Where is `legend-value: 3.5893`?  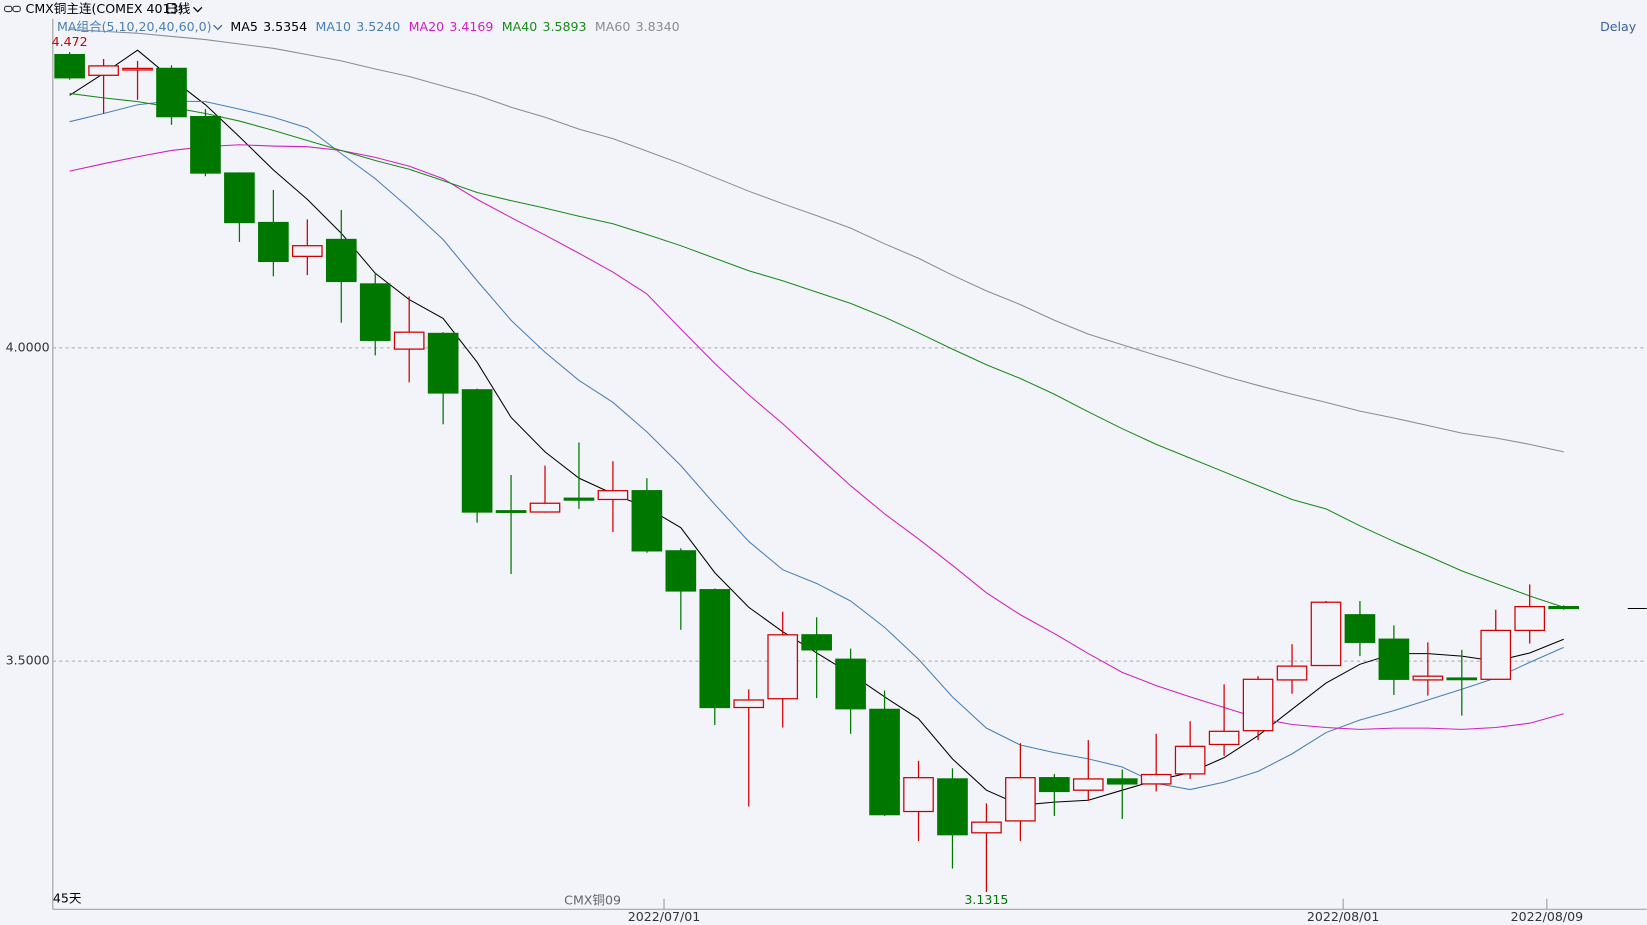
legend-value: 3.5893 is located at coordinates (565, 26).